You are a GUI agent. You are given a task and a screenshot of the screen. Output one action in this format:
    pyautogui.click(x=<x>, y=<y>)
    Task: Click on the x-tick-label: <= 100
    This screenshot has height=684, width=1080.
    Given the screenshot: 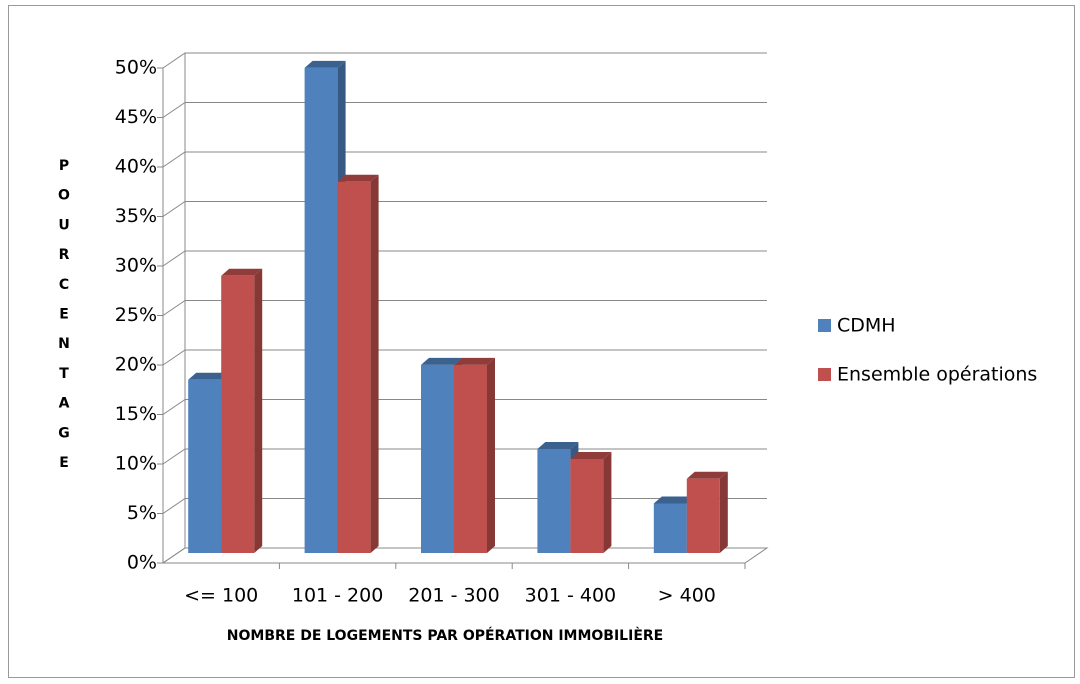 What is the action you would take?
    pyautogui.click(x=221, y=596)
    